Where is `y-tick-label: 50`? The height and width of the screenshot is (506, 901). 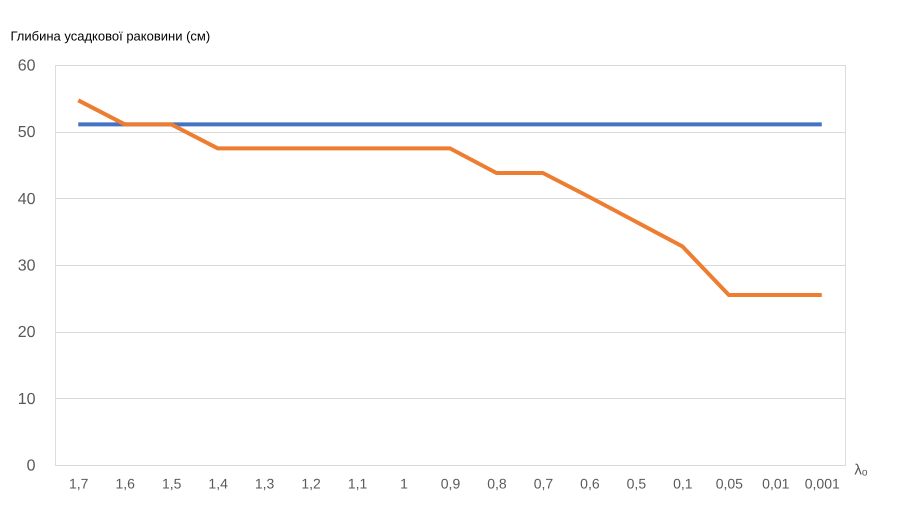 y-tick-label: 50 is located at coordinates (27, 133).